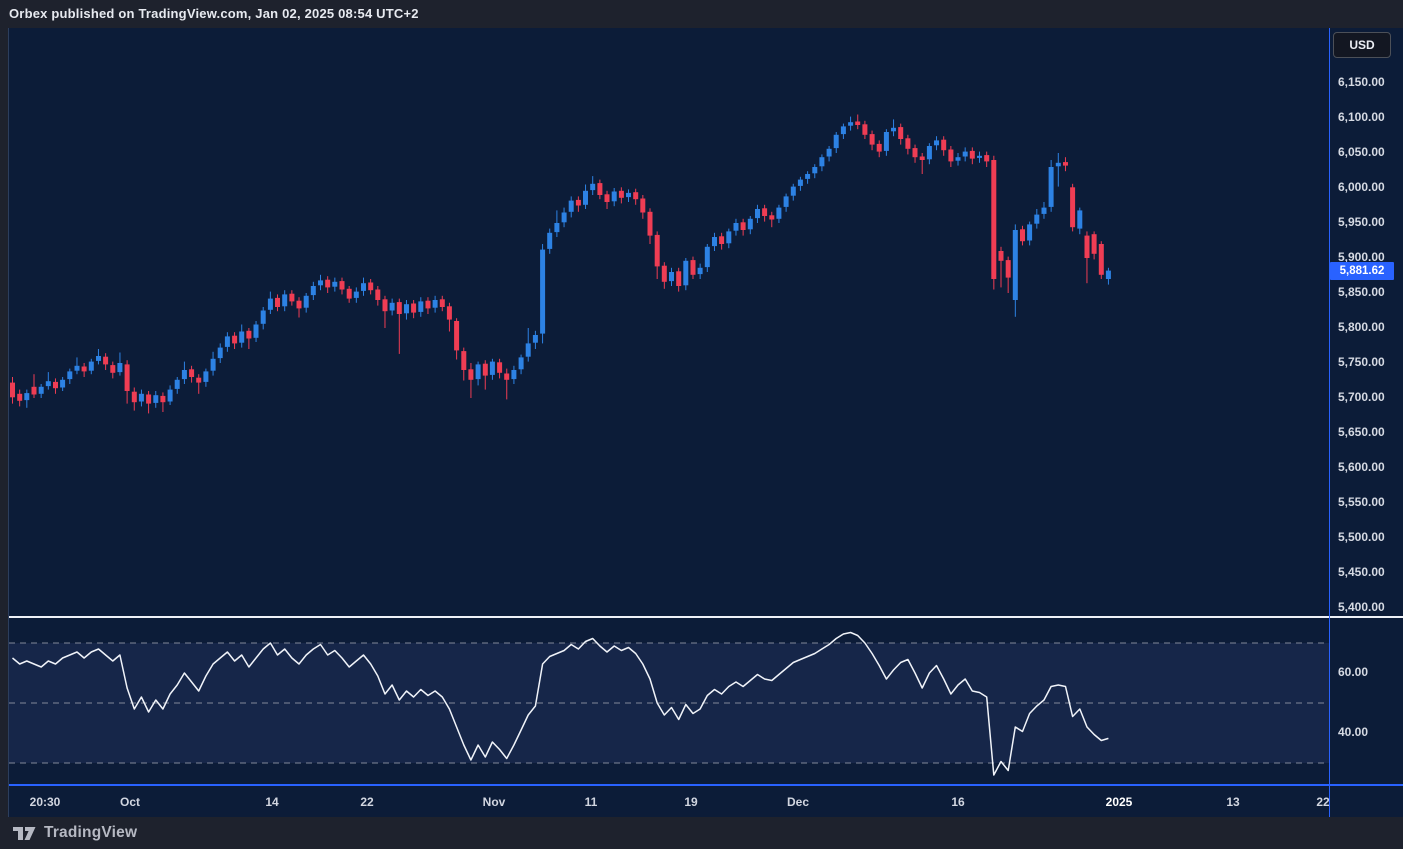  Describe the element at coordinates (1361, 397) in the screenshot. I see `price-axis-label: 5,700.00` at that location.